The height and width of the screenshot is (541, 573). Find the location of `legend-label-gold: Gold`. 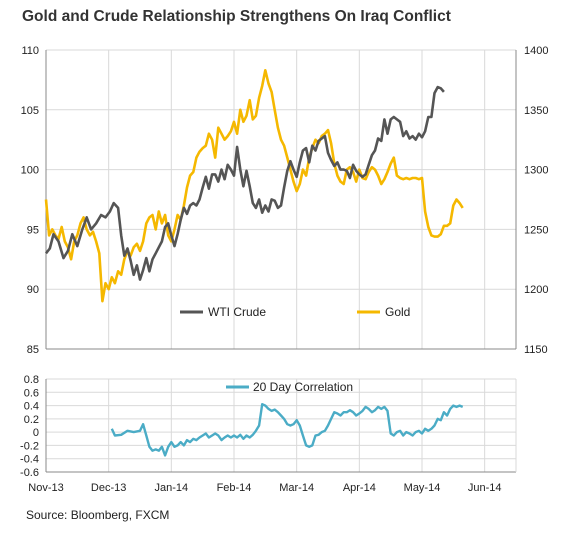

legend-label-gold: Gold is located at coordinates (397, 312).